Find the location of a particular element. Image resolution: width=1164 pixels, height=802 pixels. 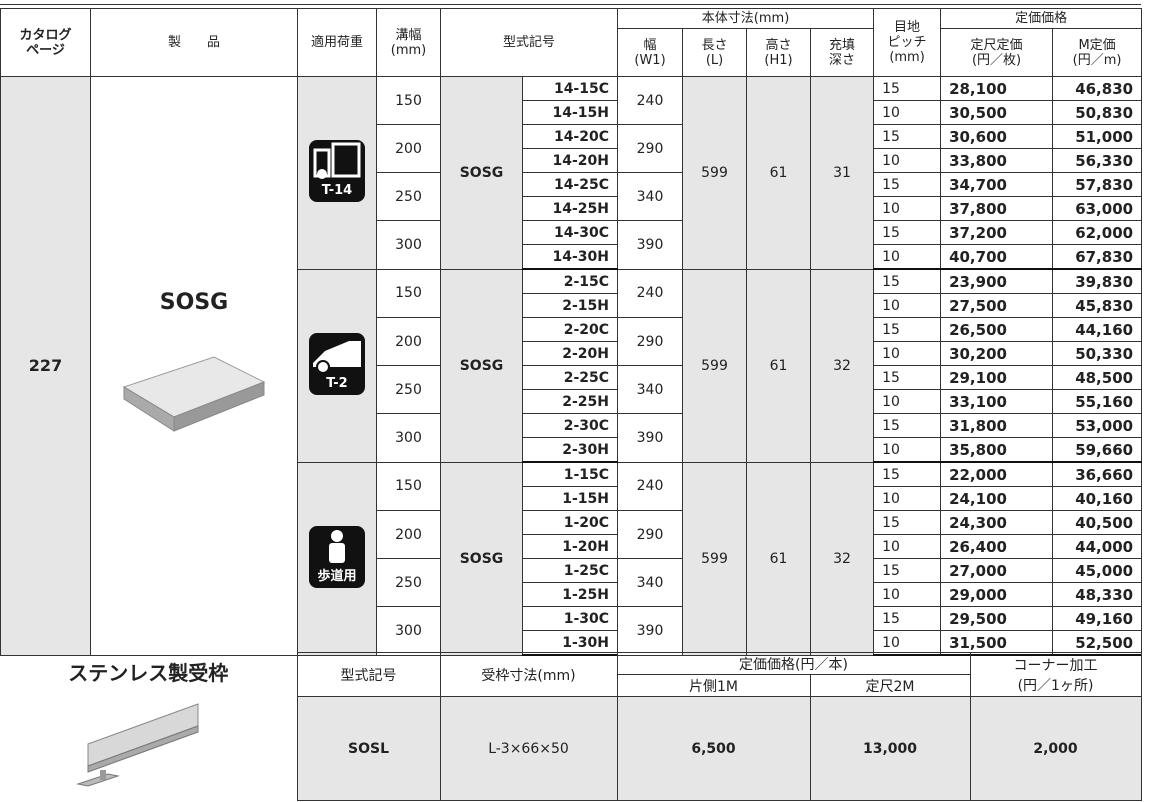

cell: T-14 is located at coordinates (337, 173).